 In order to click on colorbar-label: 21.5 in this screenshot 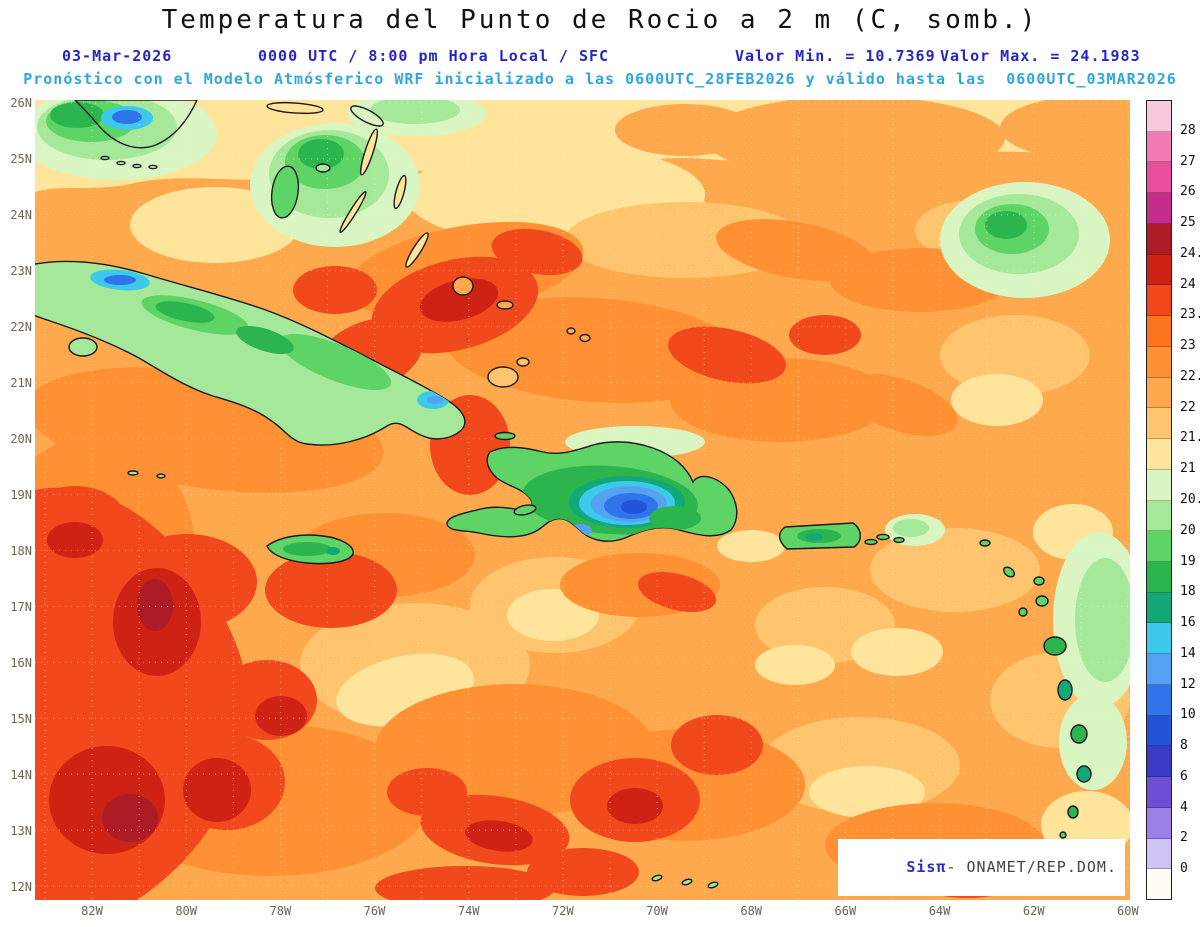, I will do `click(1190, 438)`.